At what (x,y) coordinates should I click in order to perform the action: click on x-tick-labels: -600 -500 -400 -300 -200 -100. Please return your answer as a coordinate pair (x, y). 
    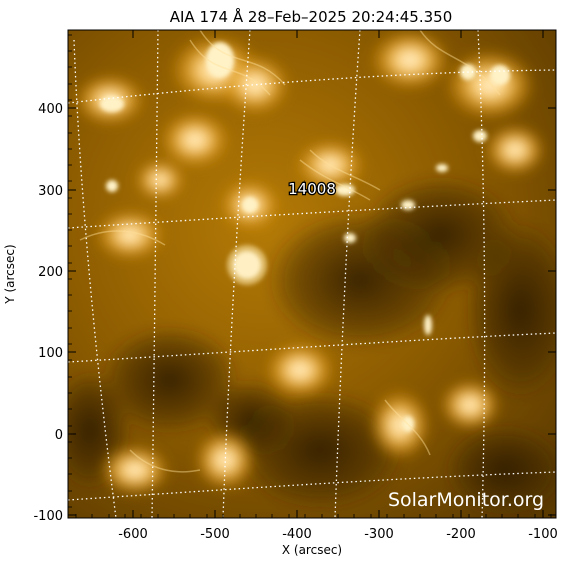
    Looking at the image, I should click on (338, 534).